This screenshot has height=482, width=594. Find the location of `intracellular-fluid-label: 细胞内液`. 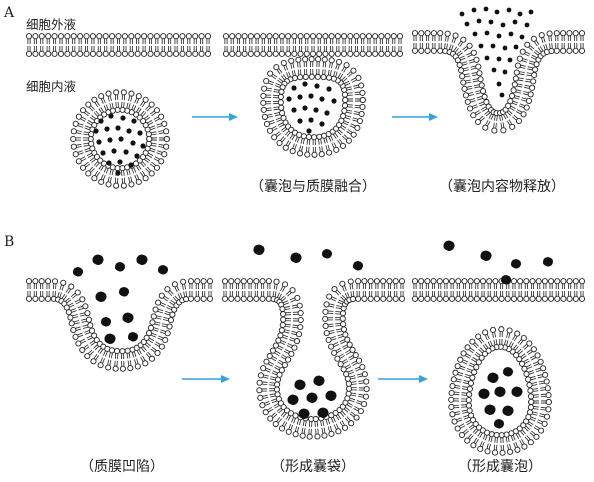

intracellular-fluid-label: 细胞内液 is located at coordinates (51, 86).